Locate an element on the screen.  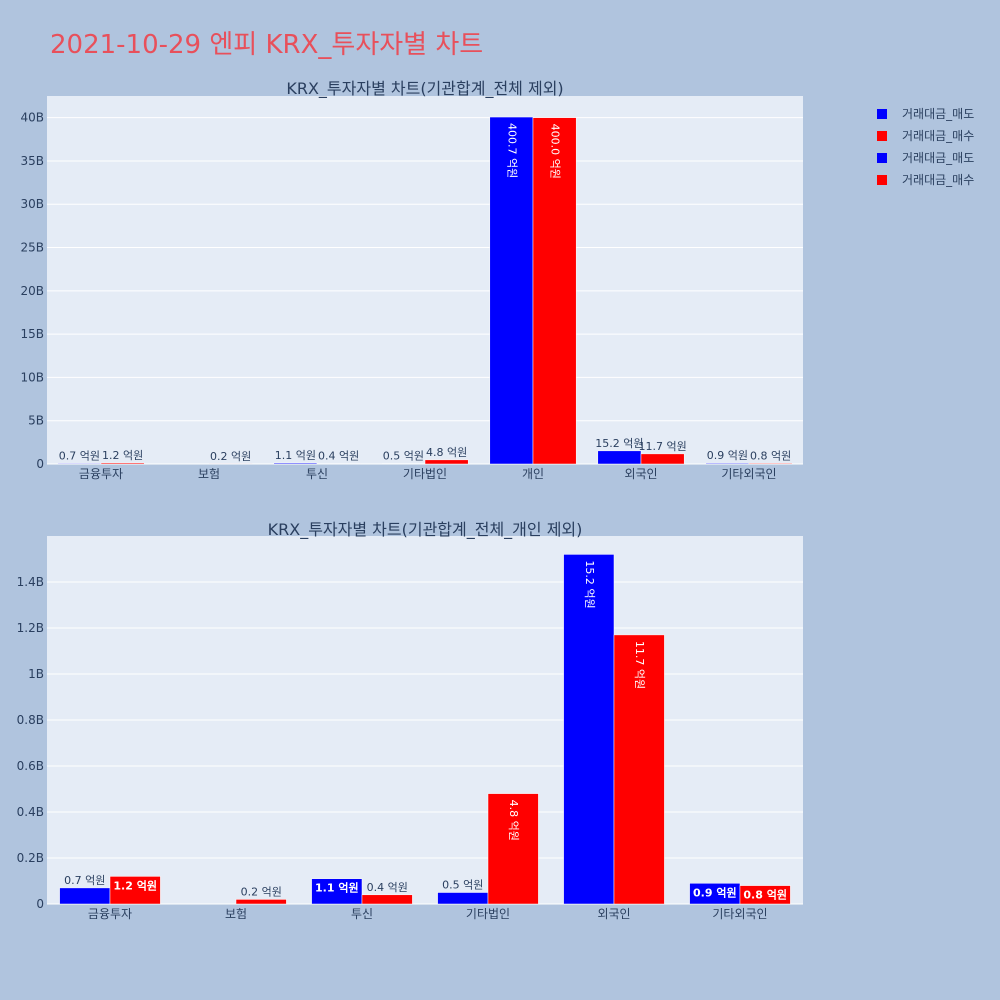
y-tick-label: 1.4B is located at coordinates (30, 582).